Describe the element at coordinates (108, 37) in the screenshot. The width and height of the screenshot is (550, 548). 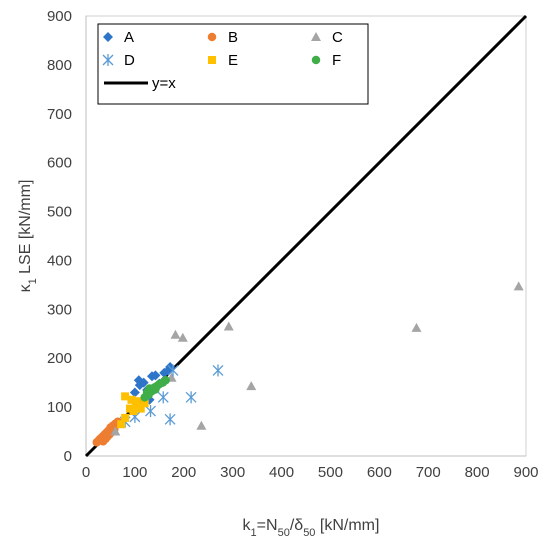
I see `legend-marker-a` at that location.